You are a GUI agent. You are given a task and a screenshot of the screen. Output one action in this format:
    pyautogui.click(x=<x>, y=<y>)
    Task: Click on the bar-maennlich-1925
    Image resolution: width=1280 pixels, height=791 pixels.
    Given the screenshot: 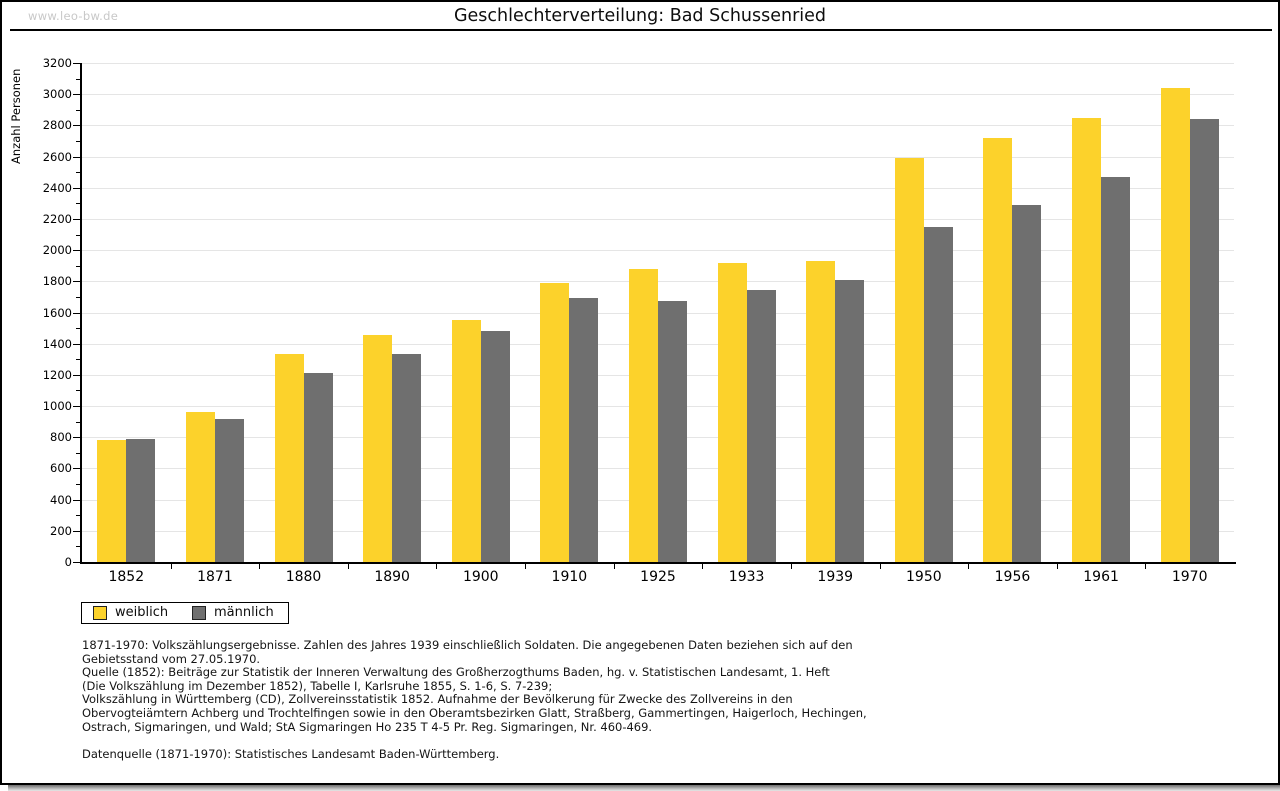 What is the action you would take?
    pyautogui.click(x=672, y=431)
    